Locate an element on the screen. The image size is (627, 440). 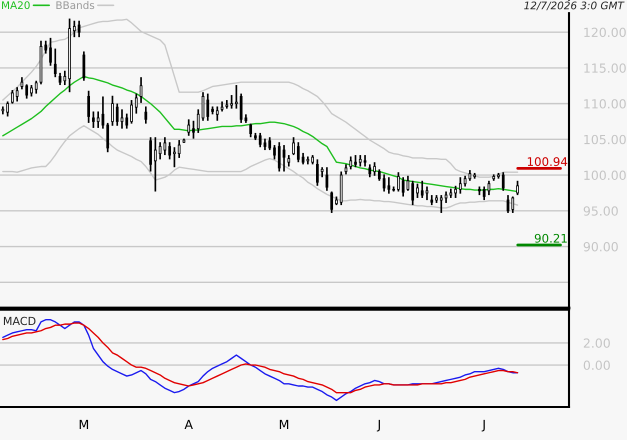
x-tick-label: A is located at coordinates (188, 424).